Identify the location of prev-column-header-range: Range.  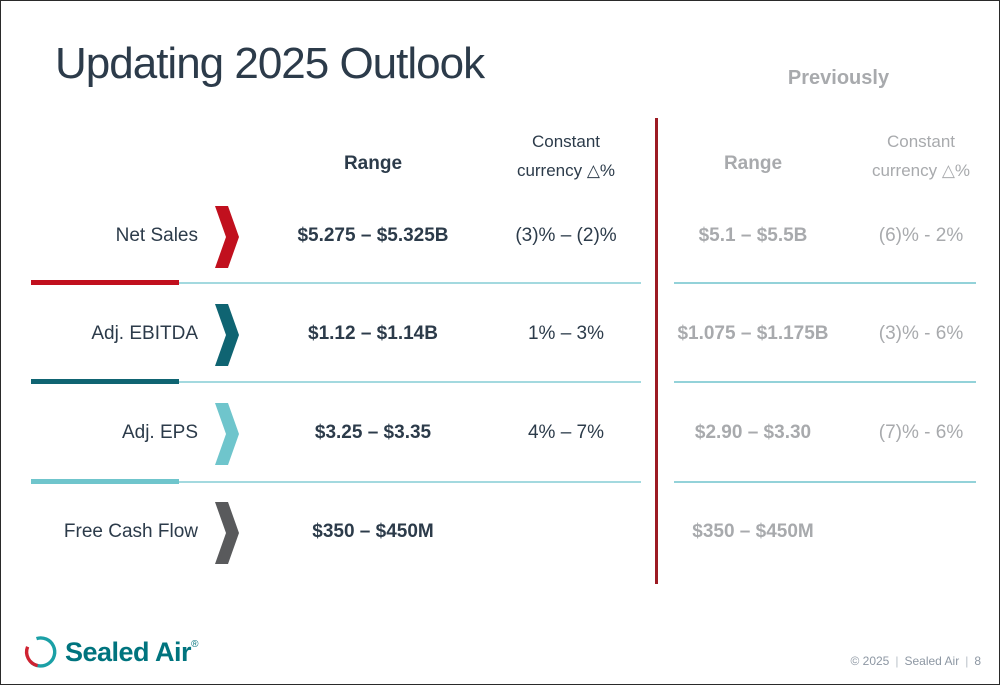
(753, 163).